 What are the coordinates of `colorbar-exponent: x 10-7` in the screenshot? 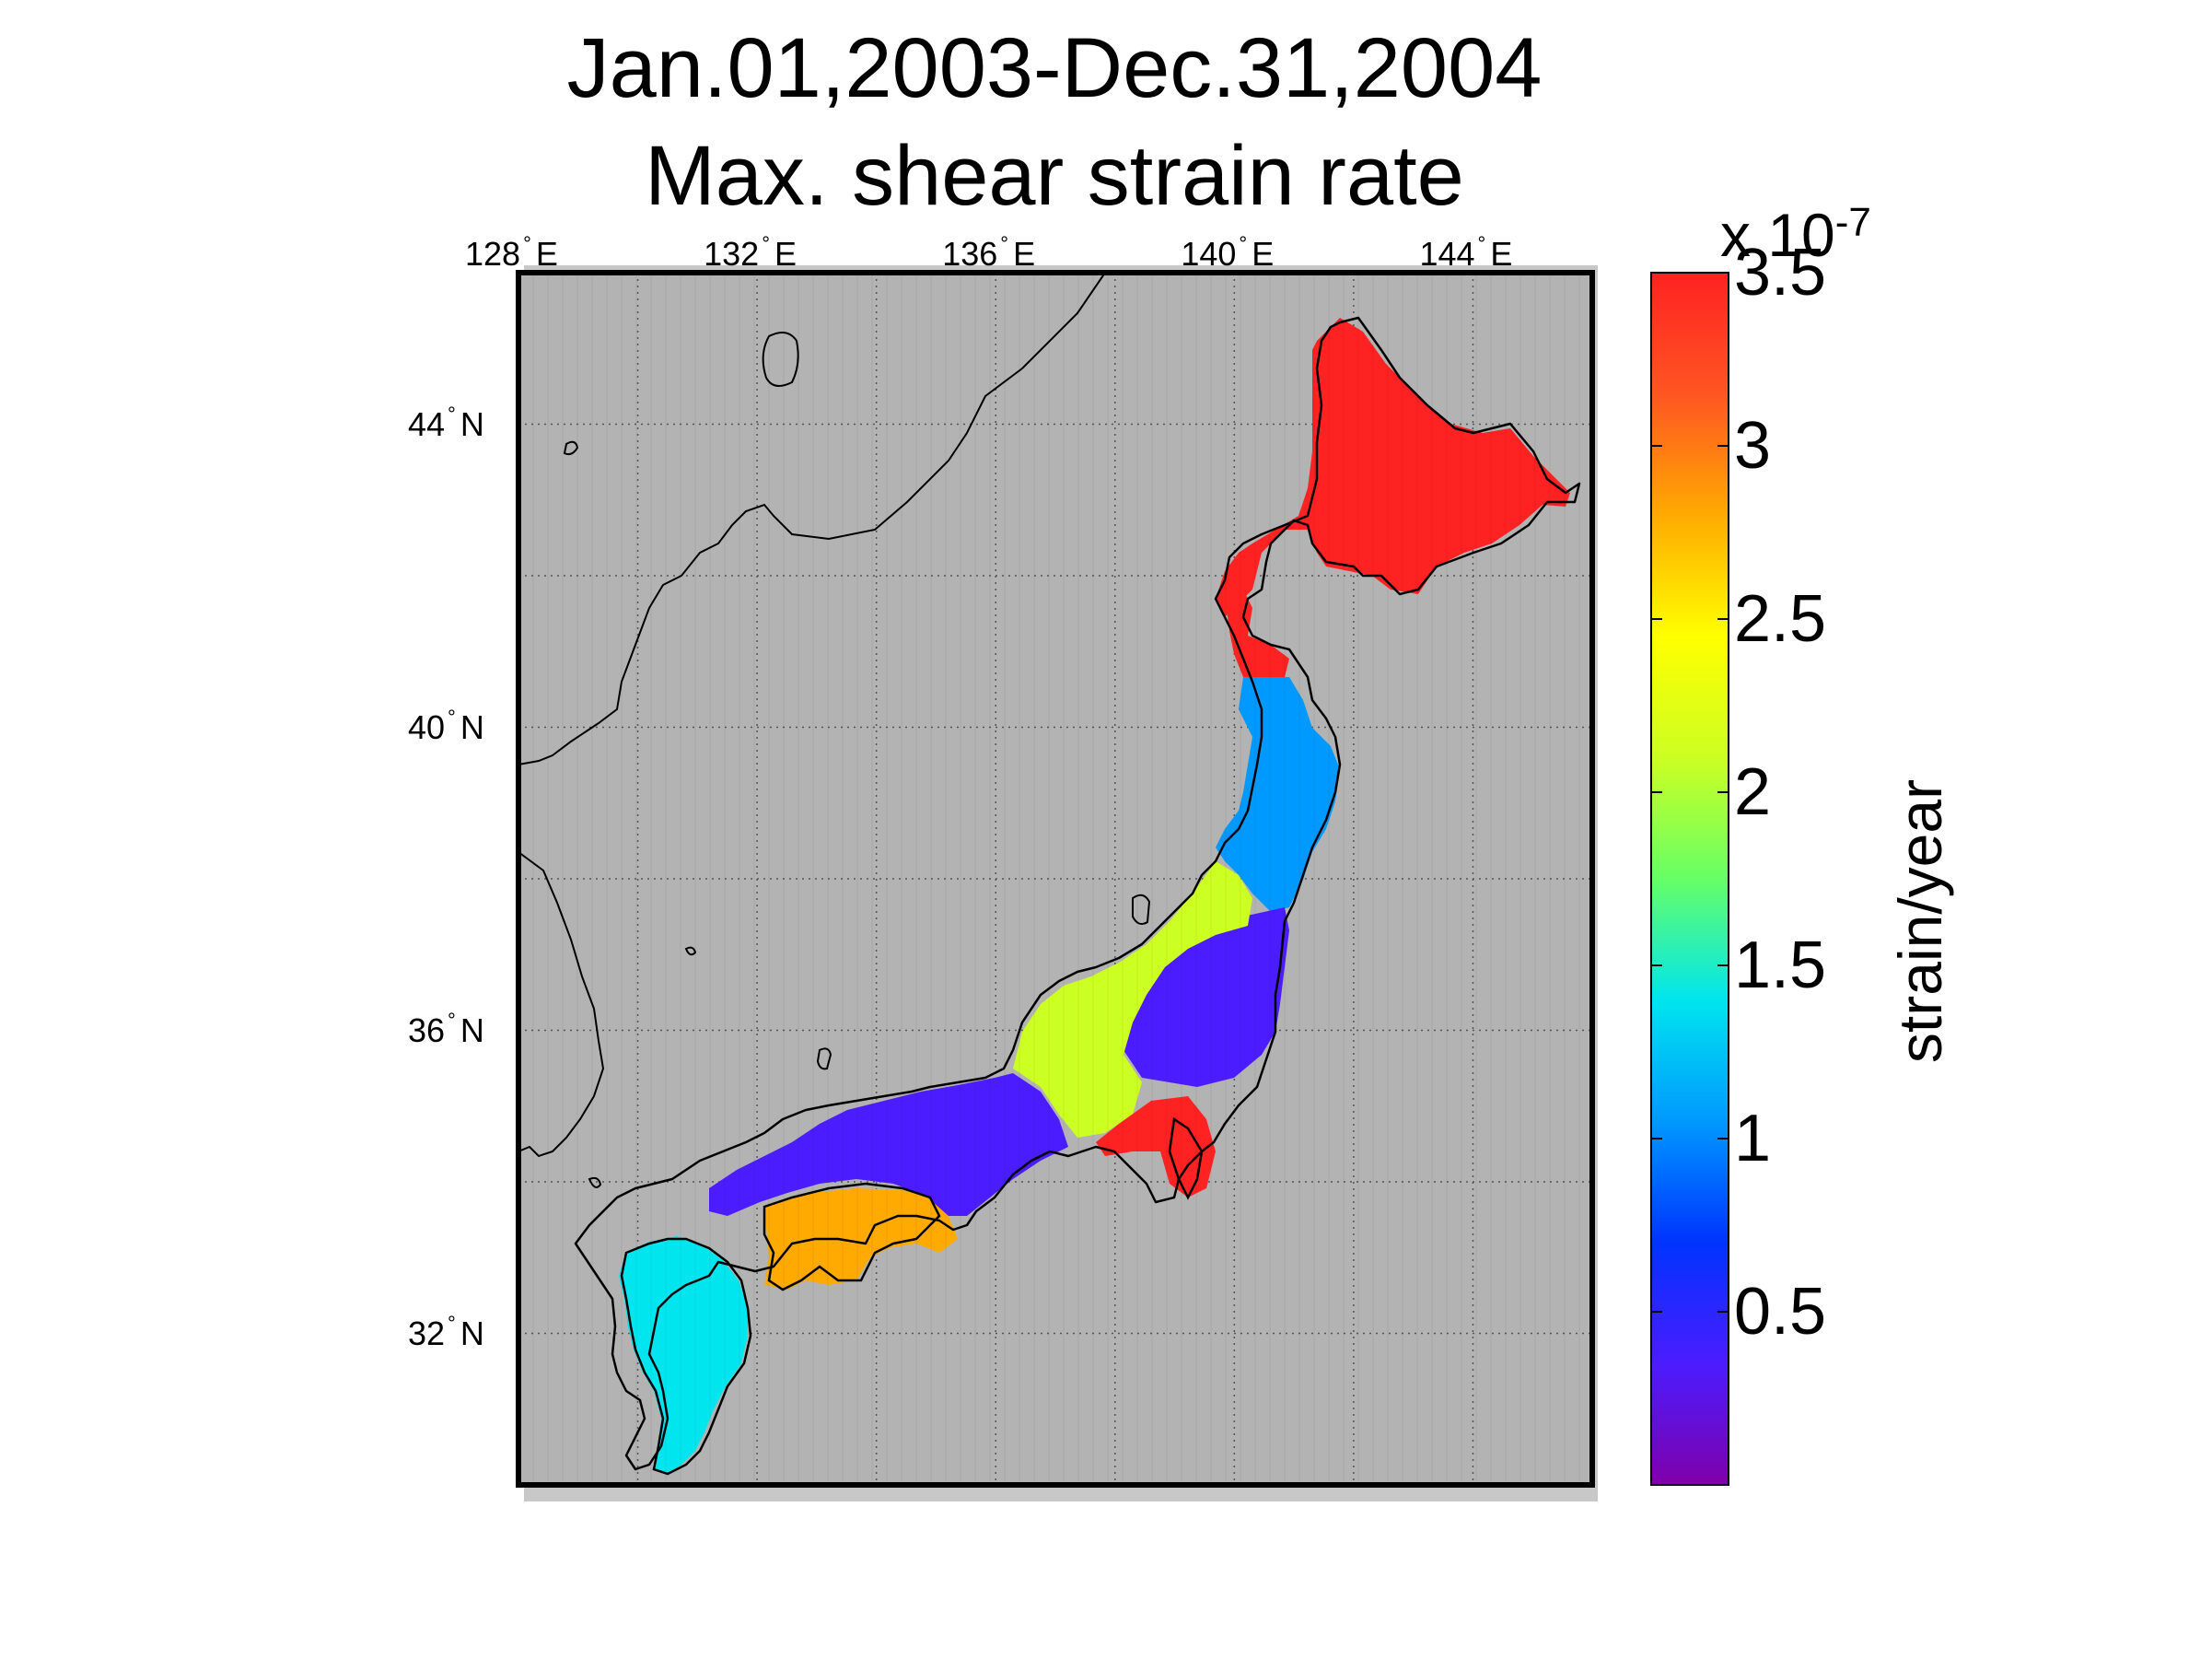 It's located at (1796, 234).